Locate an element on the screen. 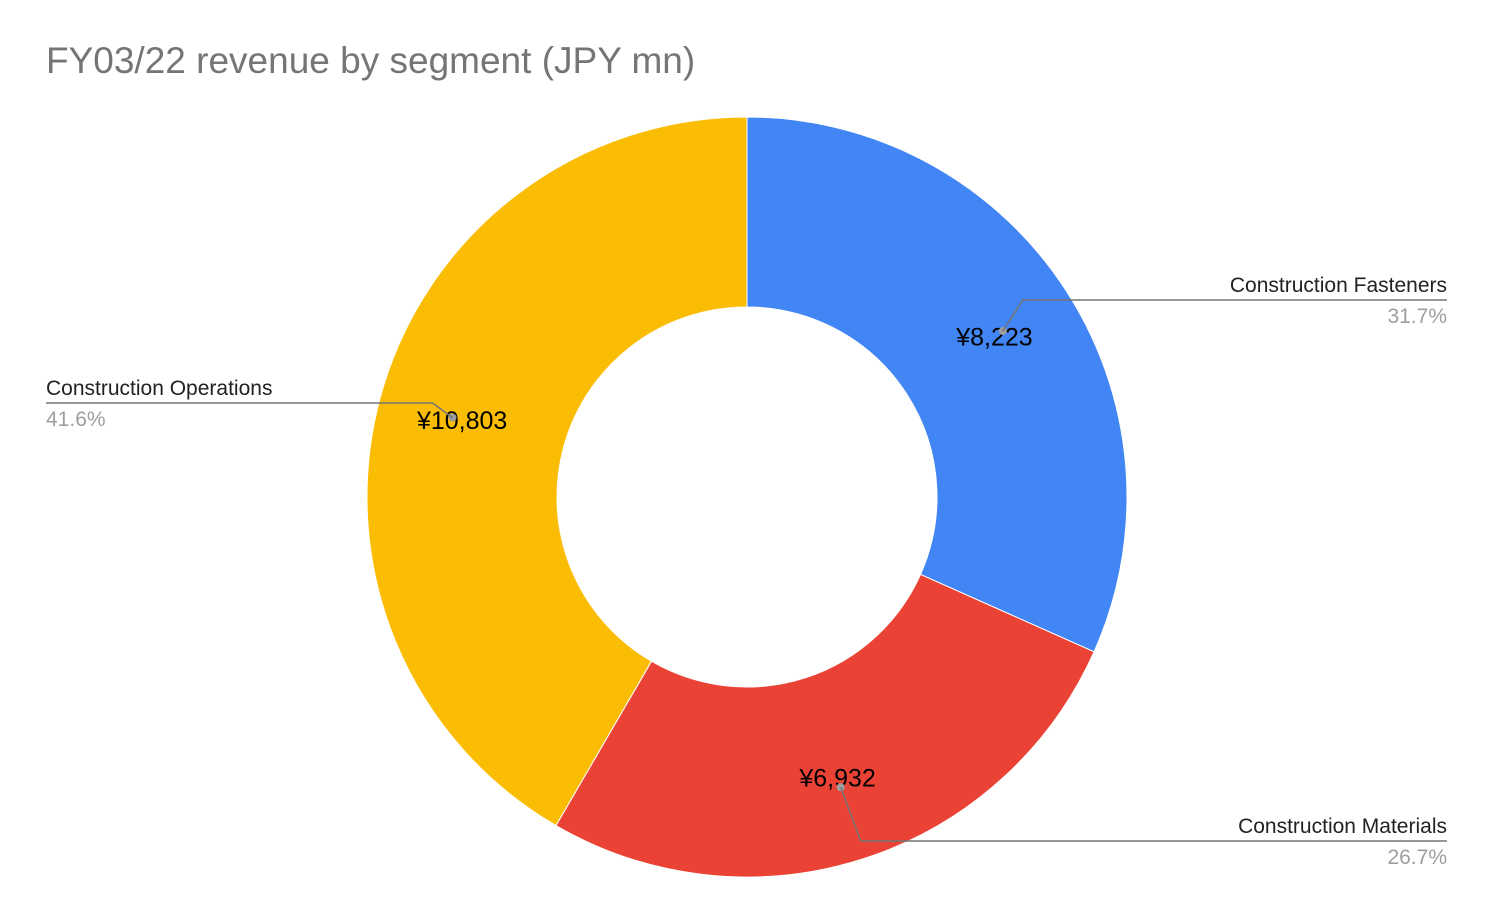 This screenshot has width=1493, height=924. callout-line-construction-operations is located at coordinates (249, 410).